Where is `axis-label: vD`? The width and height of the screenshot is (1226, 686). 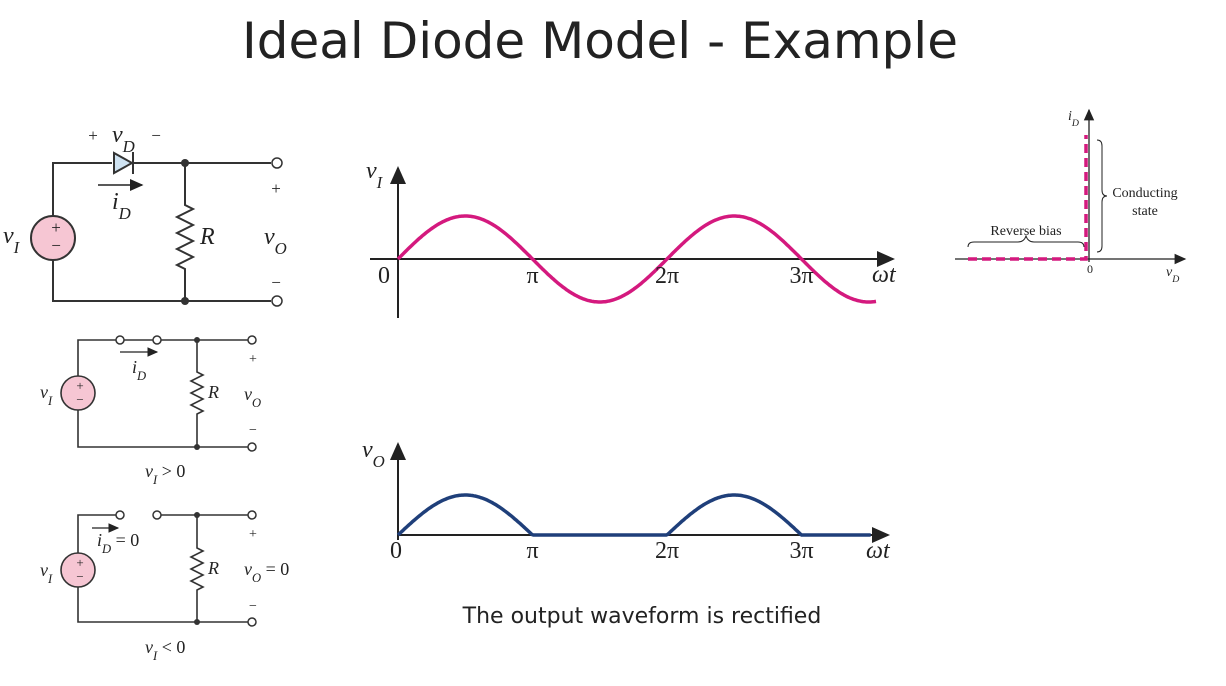
axis-label: vD is located at coordinates (1172, 275).